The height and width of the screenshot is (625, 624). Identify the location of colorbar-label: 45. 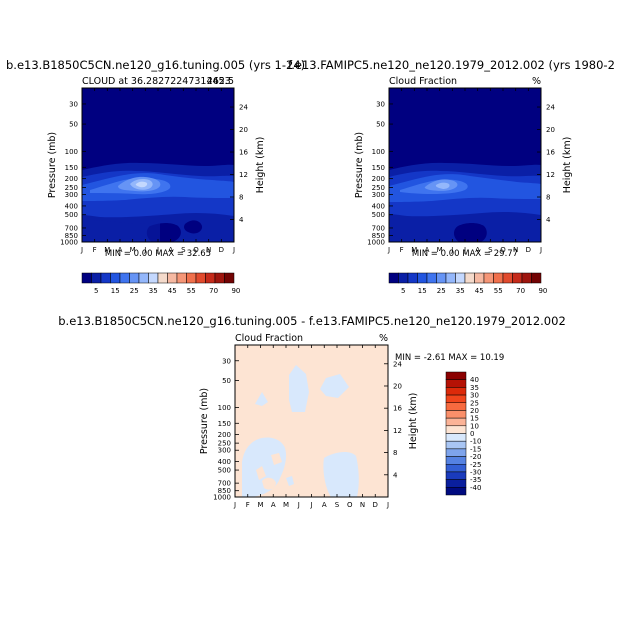
(479, 291).